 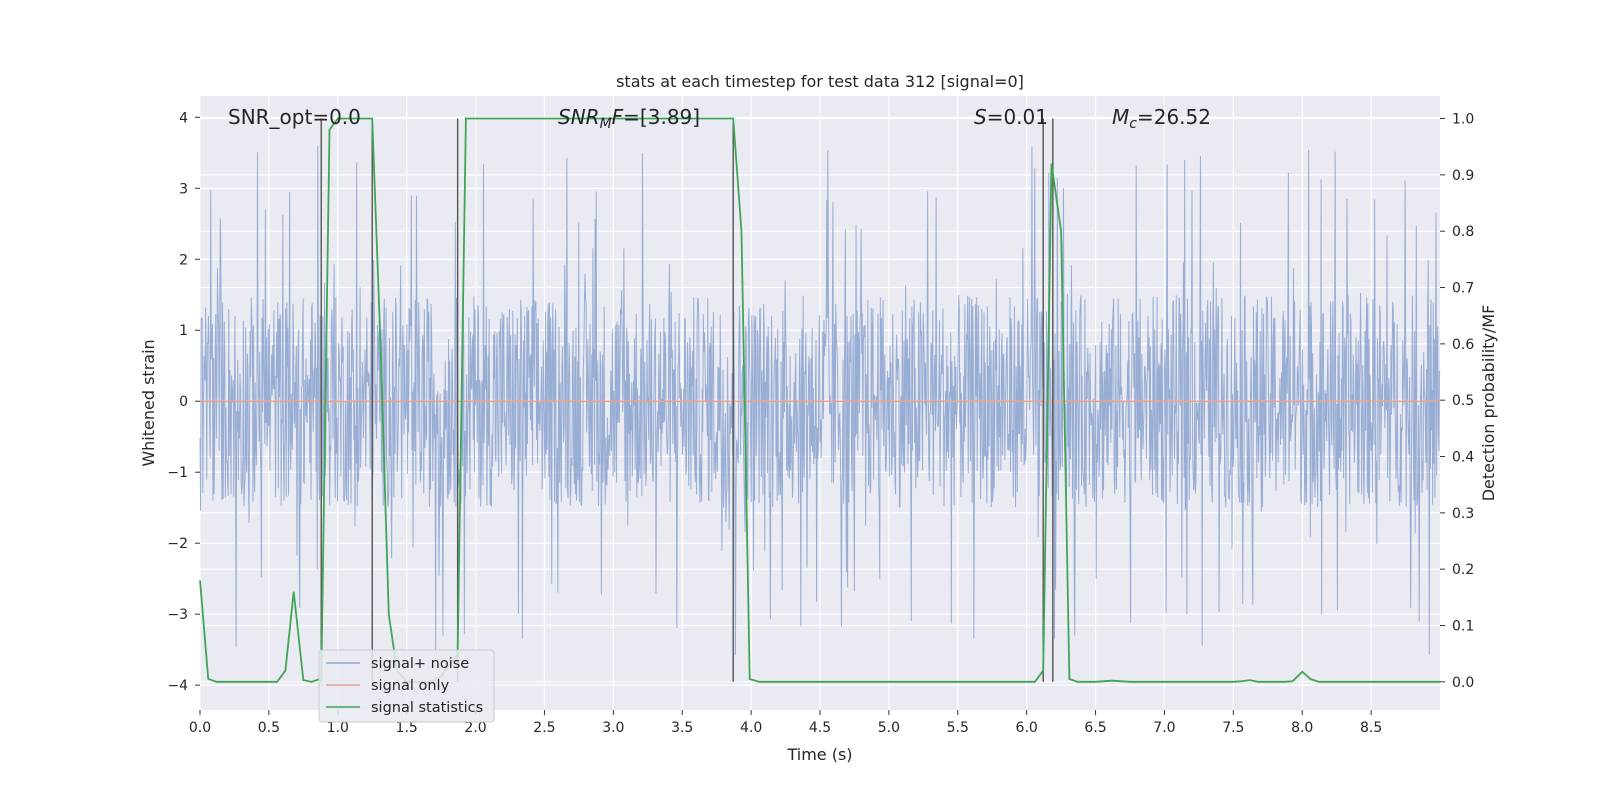 What do you see at coordinates (544, 728) in the screenshot?
I see `x-tick-label: 2.5` at bounding box center [544, 728].